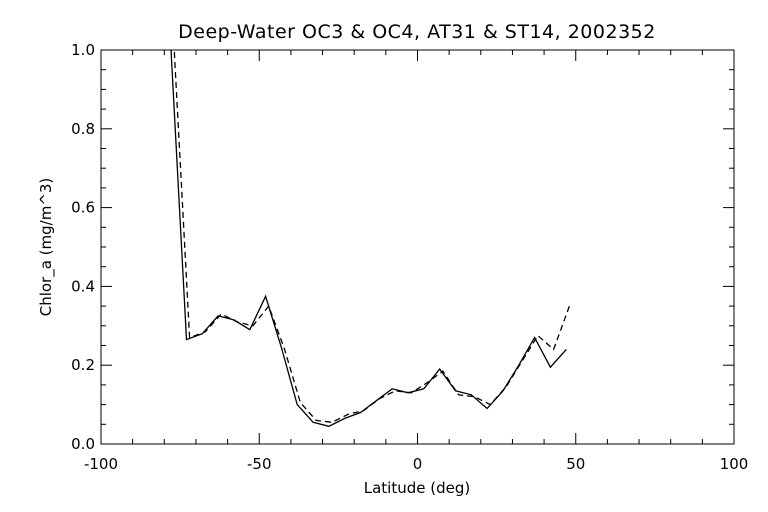  I want to click on y-tick-label: 1.0, so click(83, 50).